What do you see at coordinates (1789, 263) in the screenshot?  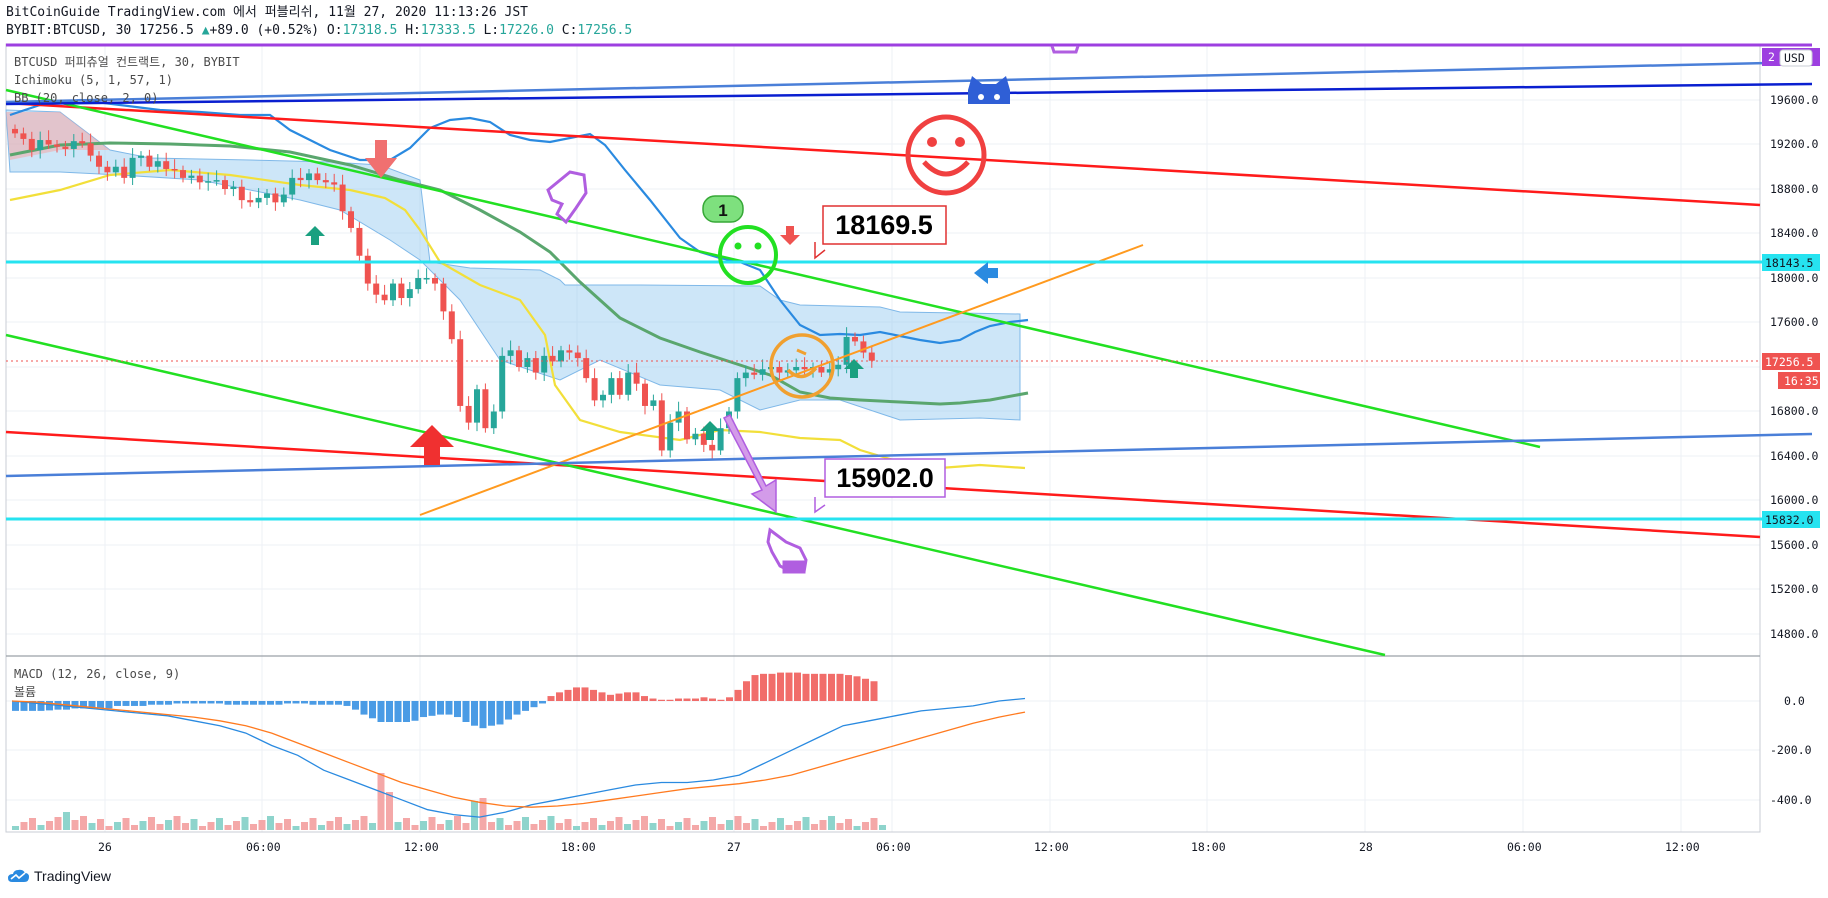 I see `level-tag-18143: 18143.5` at bounding box center [1789, 263].